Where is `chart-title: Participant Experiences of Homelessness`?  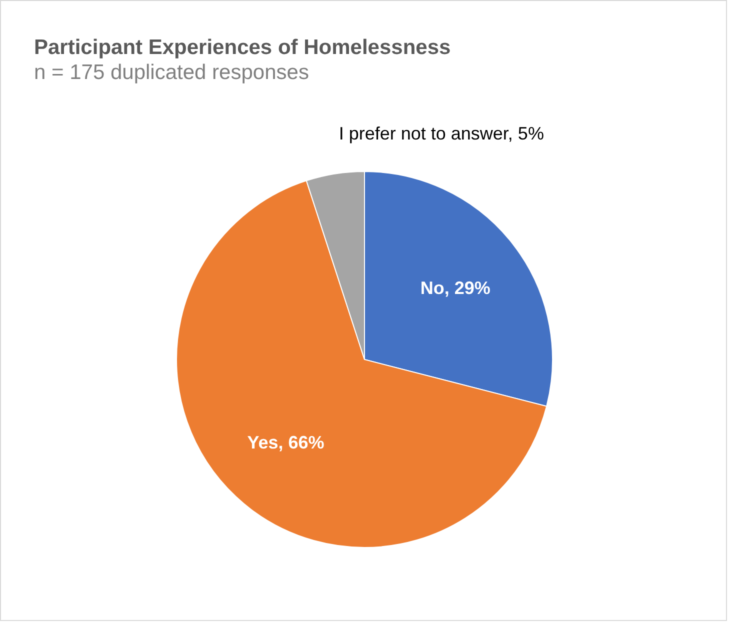 chart-title: Participant Experiences of Homelessness is located at coordinates (242, 47).